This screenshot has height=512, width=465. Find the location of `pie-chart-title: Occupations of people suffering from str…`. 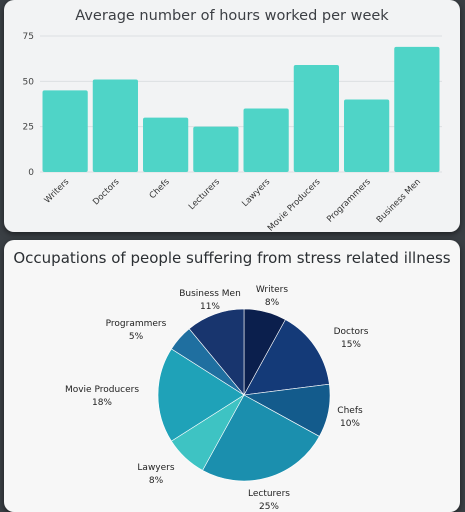

pie-chart-title: Occupations of people suffering from str… is located at coordinates (232, 258).